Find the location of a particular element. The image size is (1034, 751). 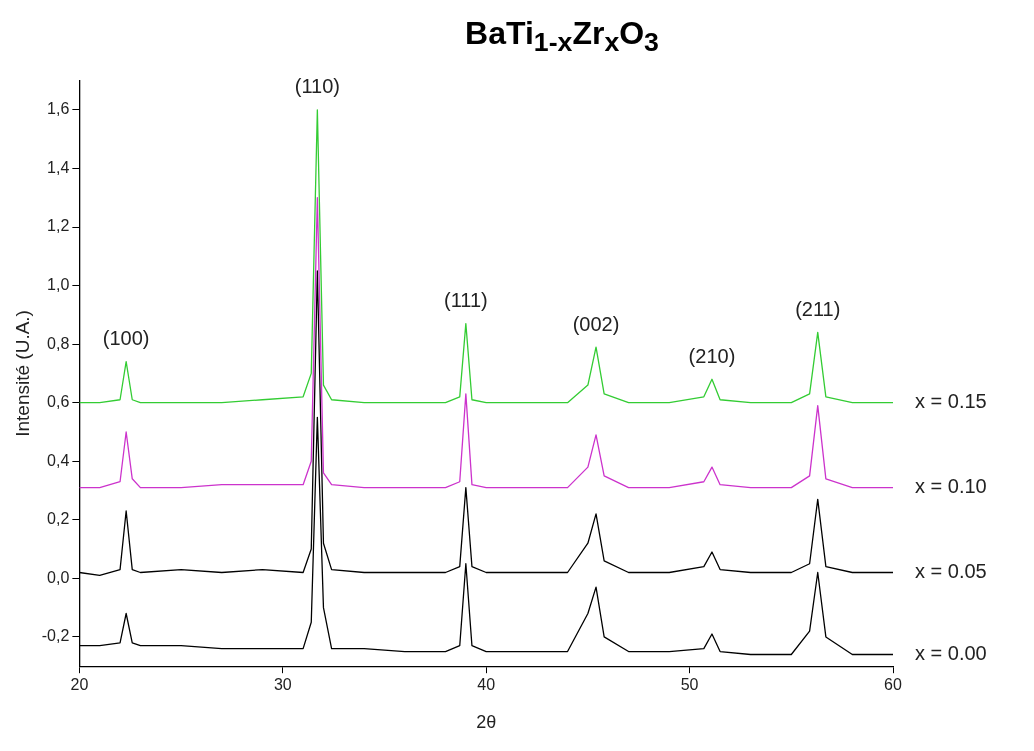

annotation: (100) is located at coordinates (126, 338).